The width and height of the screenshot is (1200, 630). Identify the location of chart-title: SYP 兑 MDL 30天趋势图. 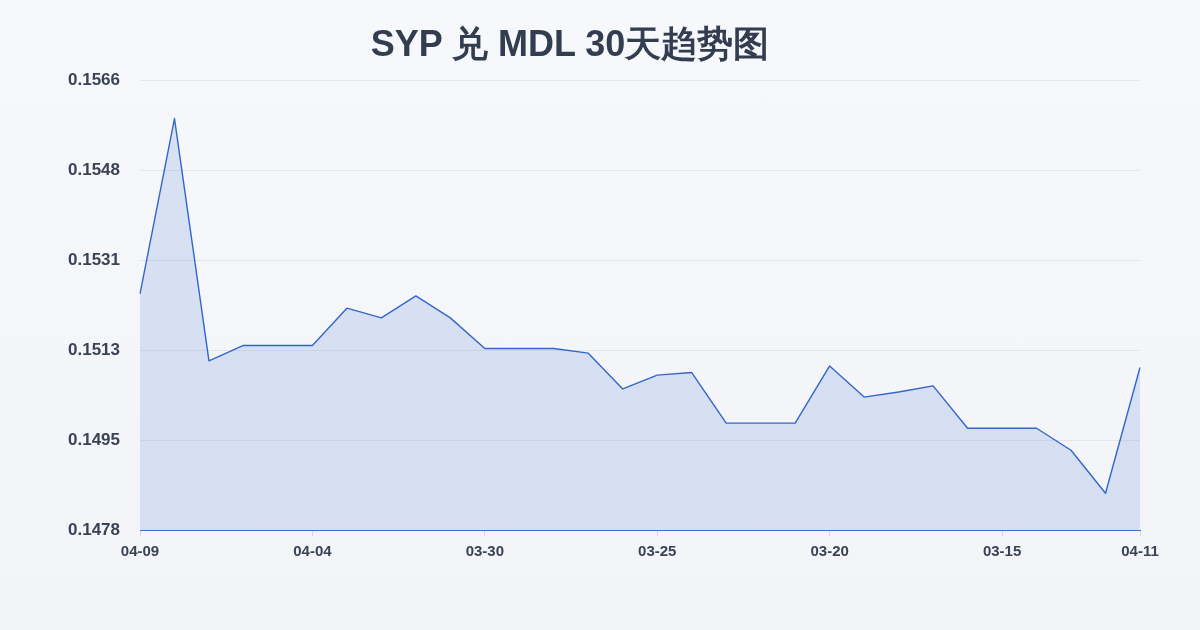
(570, 43).